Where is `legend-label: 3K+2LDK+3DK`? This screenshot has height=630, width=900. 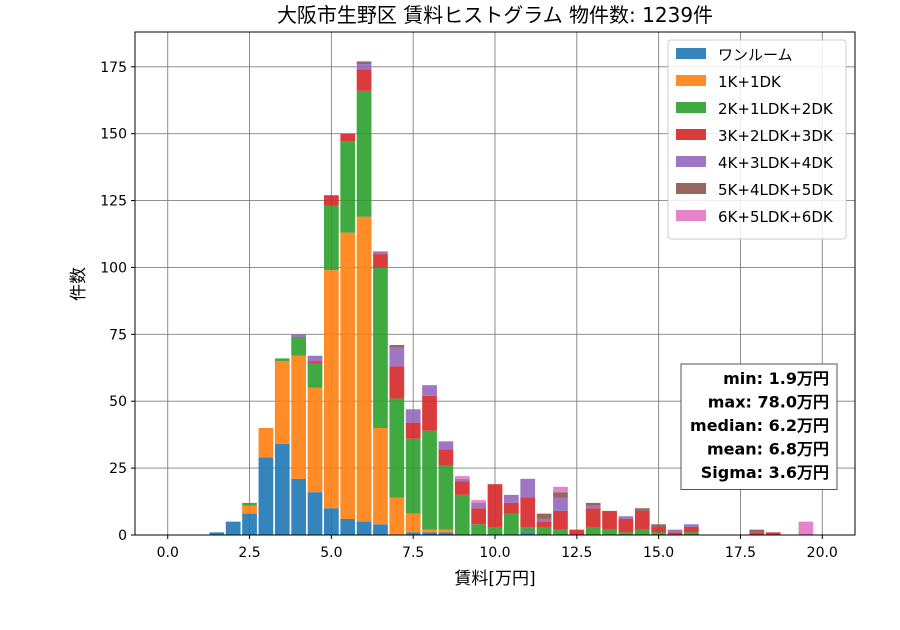
legend-label: 3K+2LDK+3DK is located at coordinates (776, 136).